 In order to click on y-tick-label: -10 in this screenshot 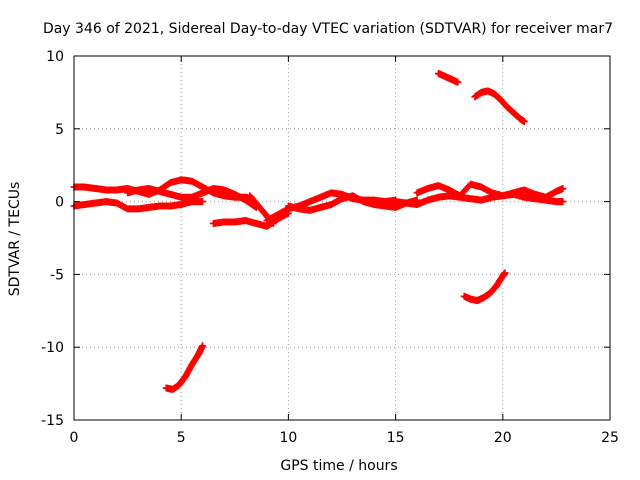, I will do `click(52, 348)`.